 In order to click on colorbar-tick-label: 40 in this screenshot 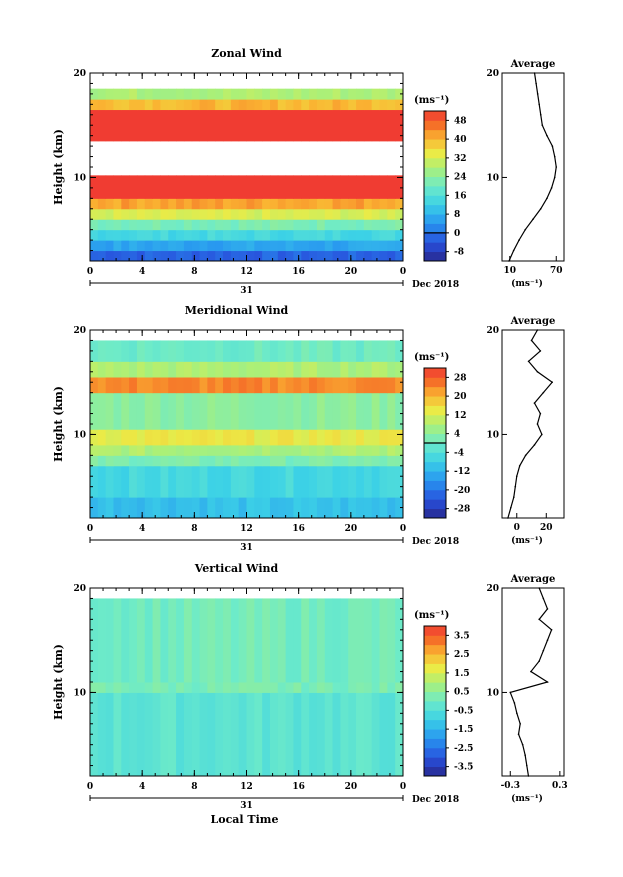, I will do `click(460, 140)`.